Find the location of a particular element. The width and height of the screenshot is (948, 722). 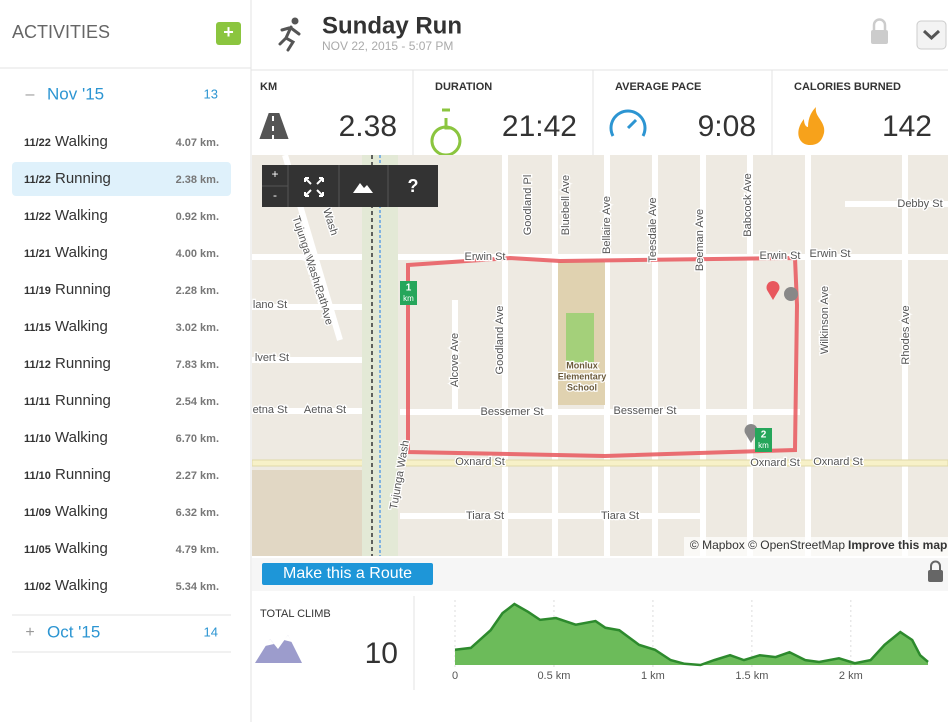

month-count: 13 is located at coordinates (211, 93).